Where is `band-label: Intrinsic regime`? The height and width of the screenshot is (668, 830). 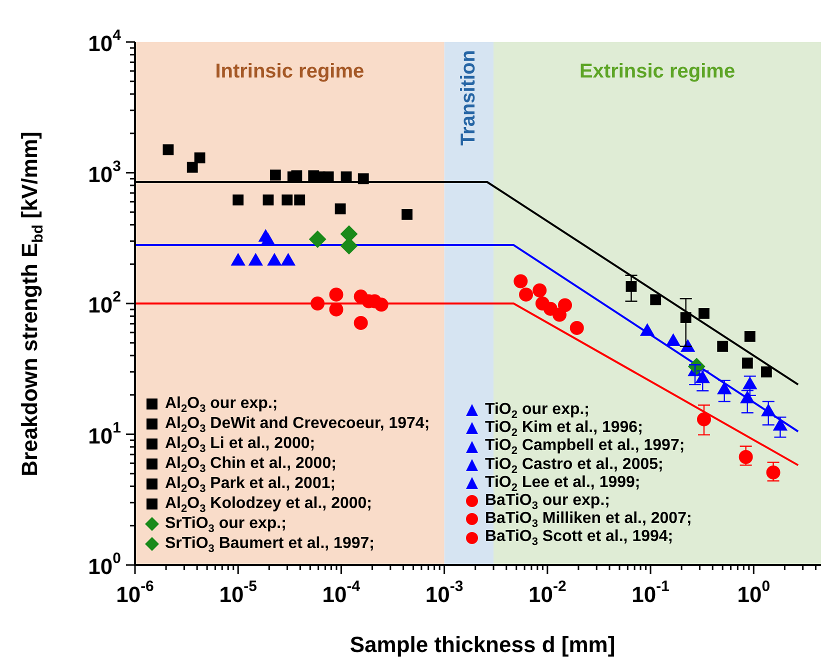
band-label: Intrinsic regime is located at coordinates (289, 71).